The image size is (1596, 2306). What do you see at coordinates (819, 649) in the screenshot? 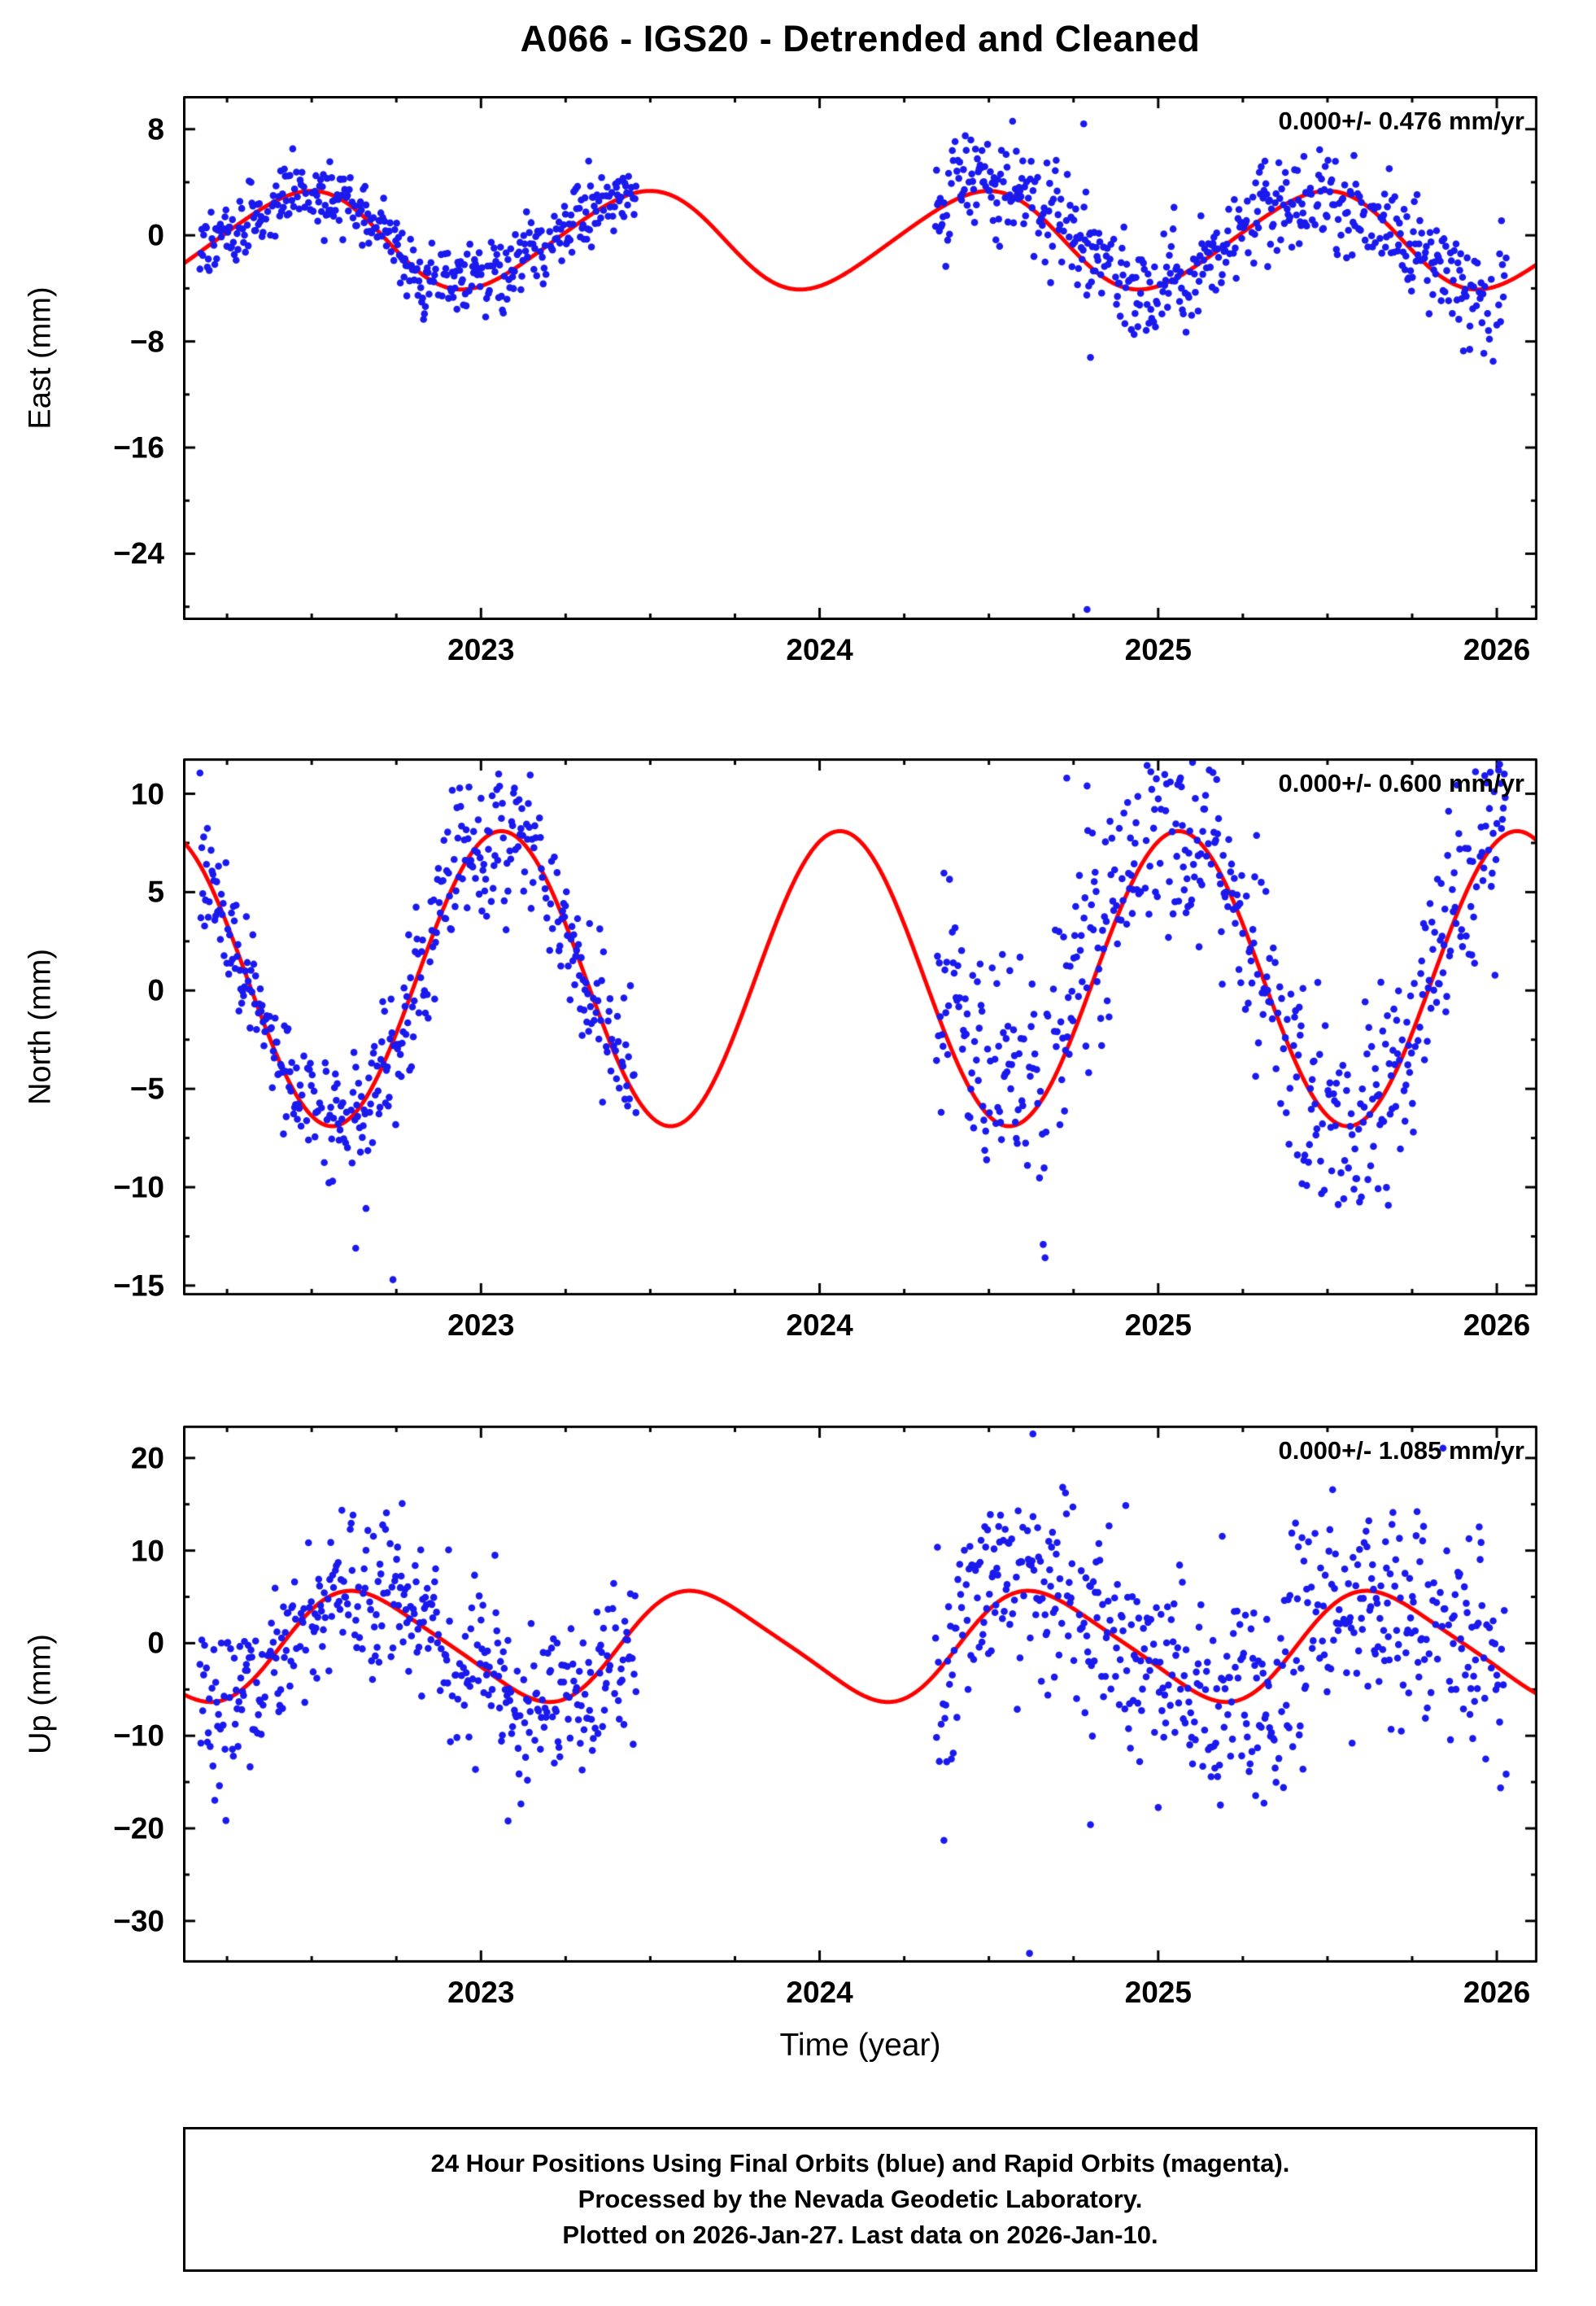
I see `x-tick-label-east: 2024` at bounding box center [819, 649].